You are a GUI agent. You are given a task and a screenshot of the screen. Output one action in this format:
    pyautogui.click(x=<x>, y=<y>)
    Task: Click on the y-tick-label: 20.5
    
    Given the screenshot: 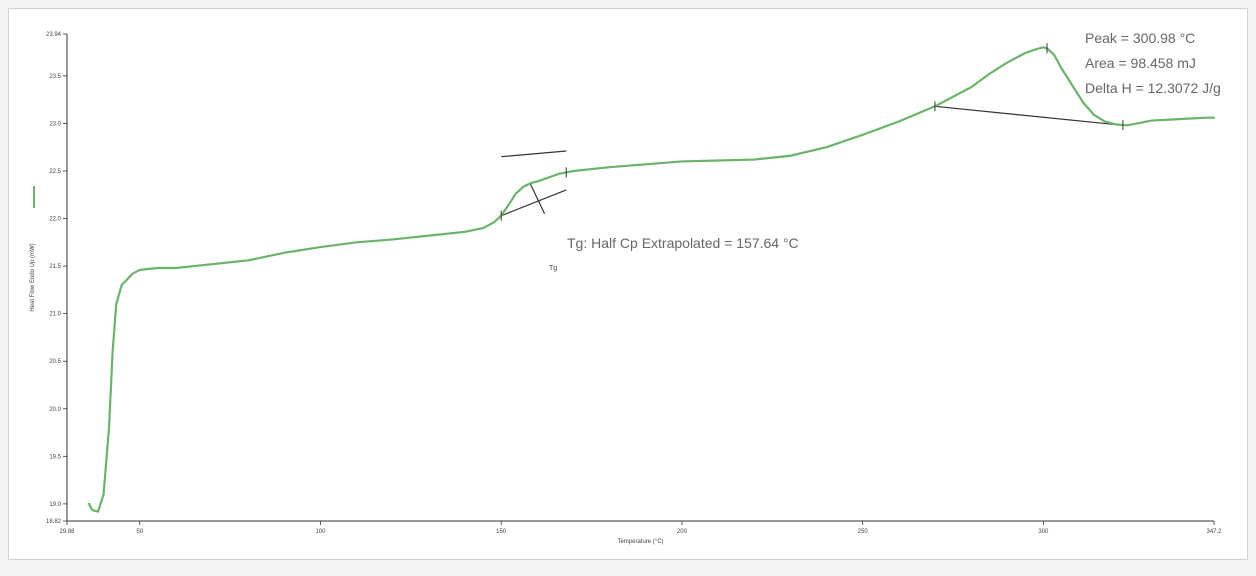 What is the action you would take?
    pyautogui.click(x=55, y=362)
    